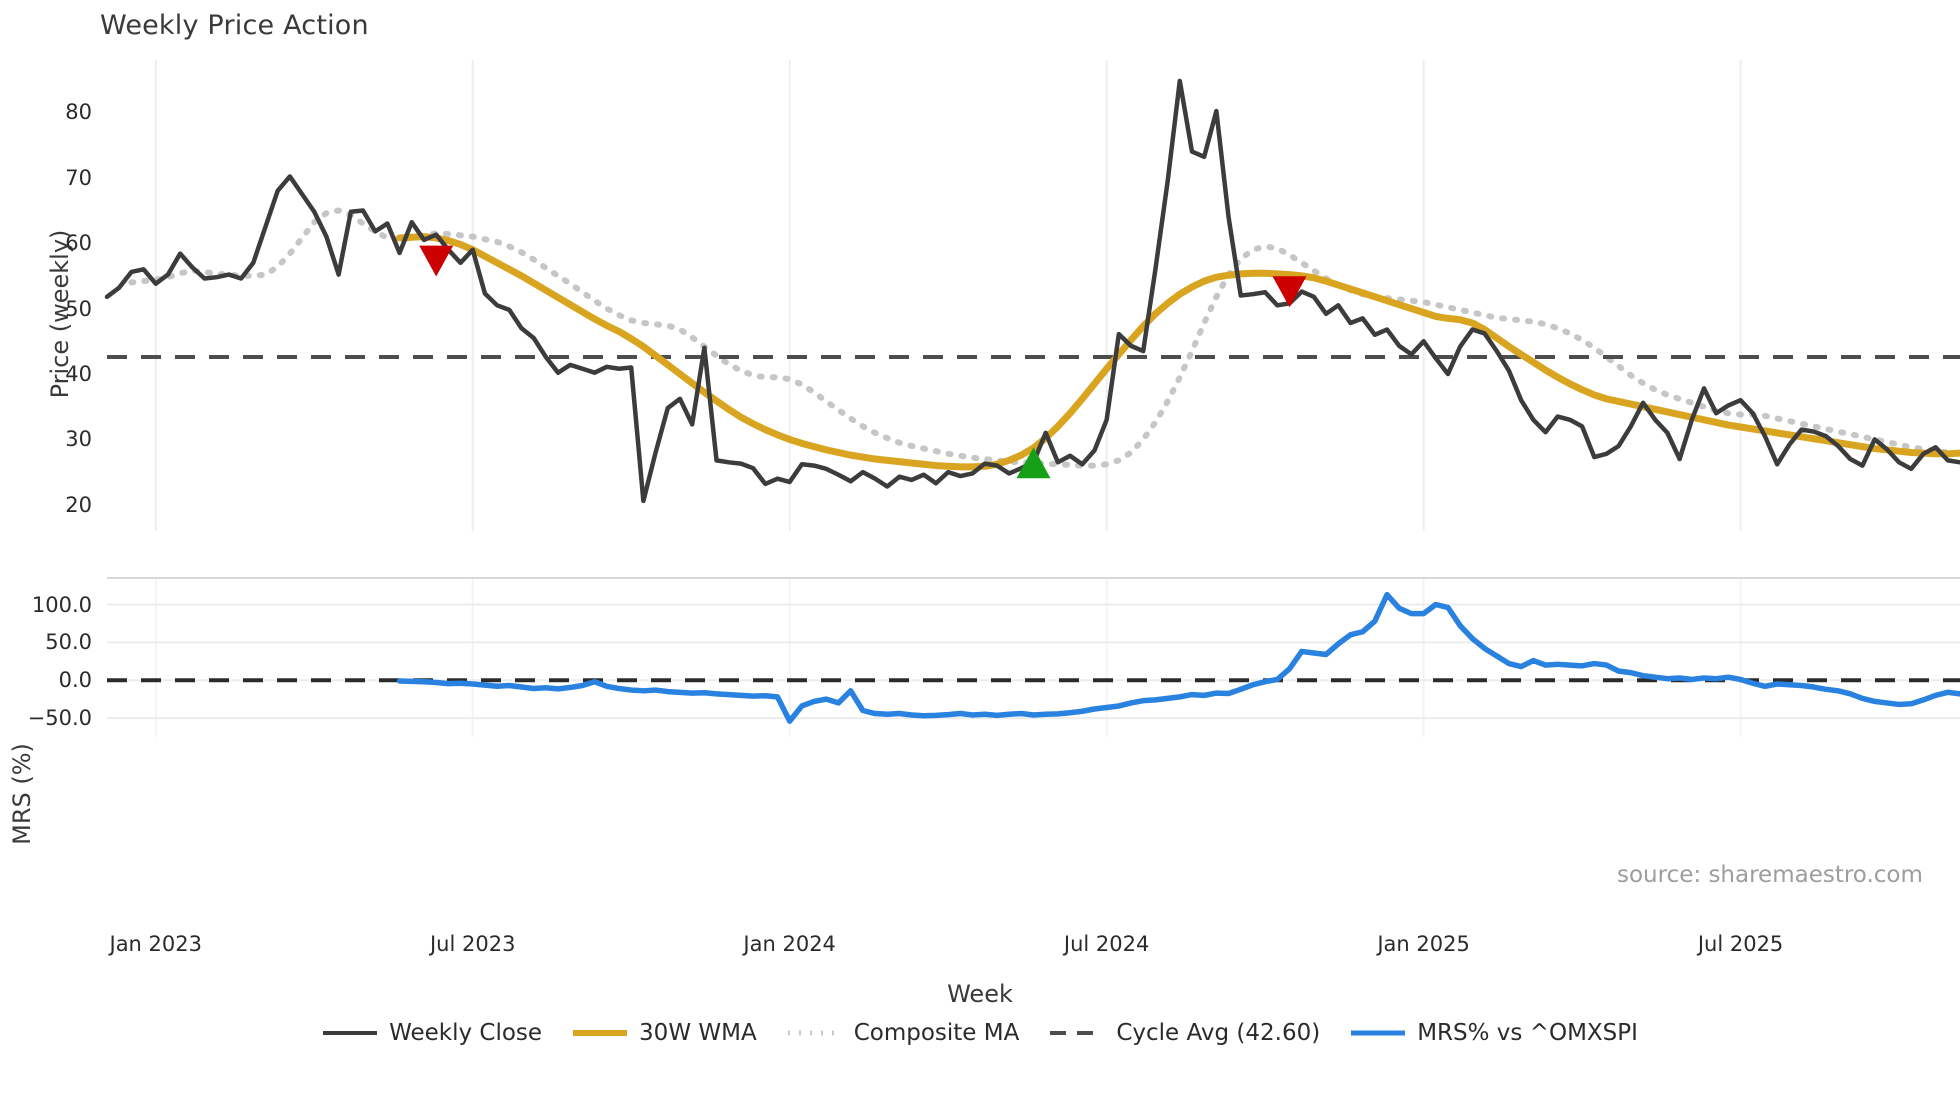  Describe the element at coordinates (1106, 944) in the screenshot. I see `x-tick-3: Jul 2024` at that location.